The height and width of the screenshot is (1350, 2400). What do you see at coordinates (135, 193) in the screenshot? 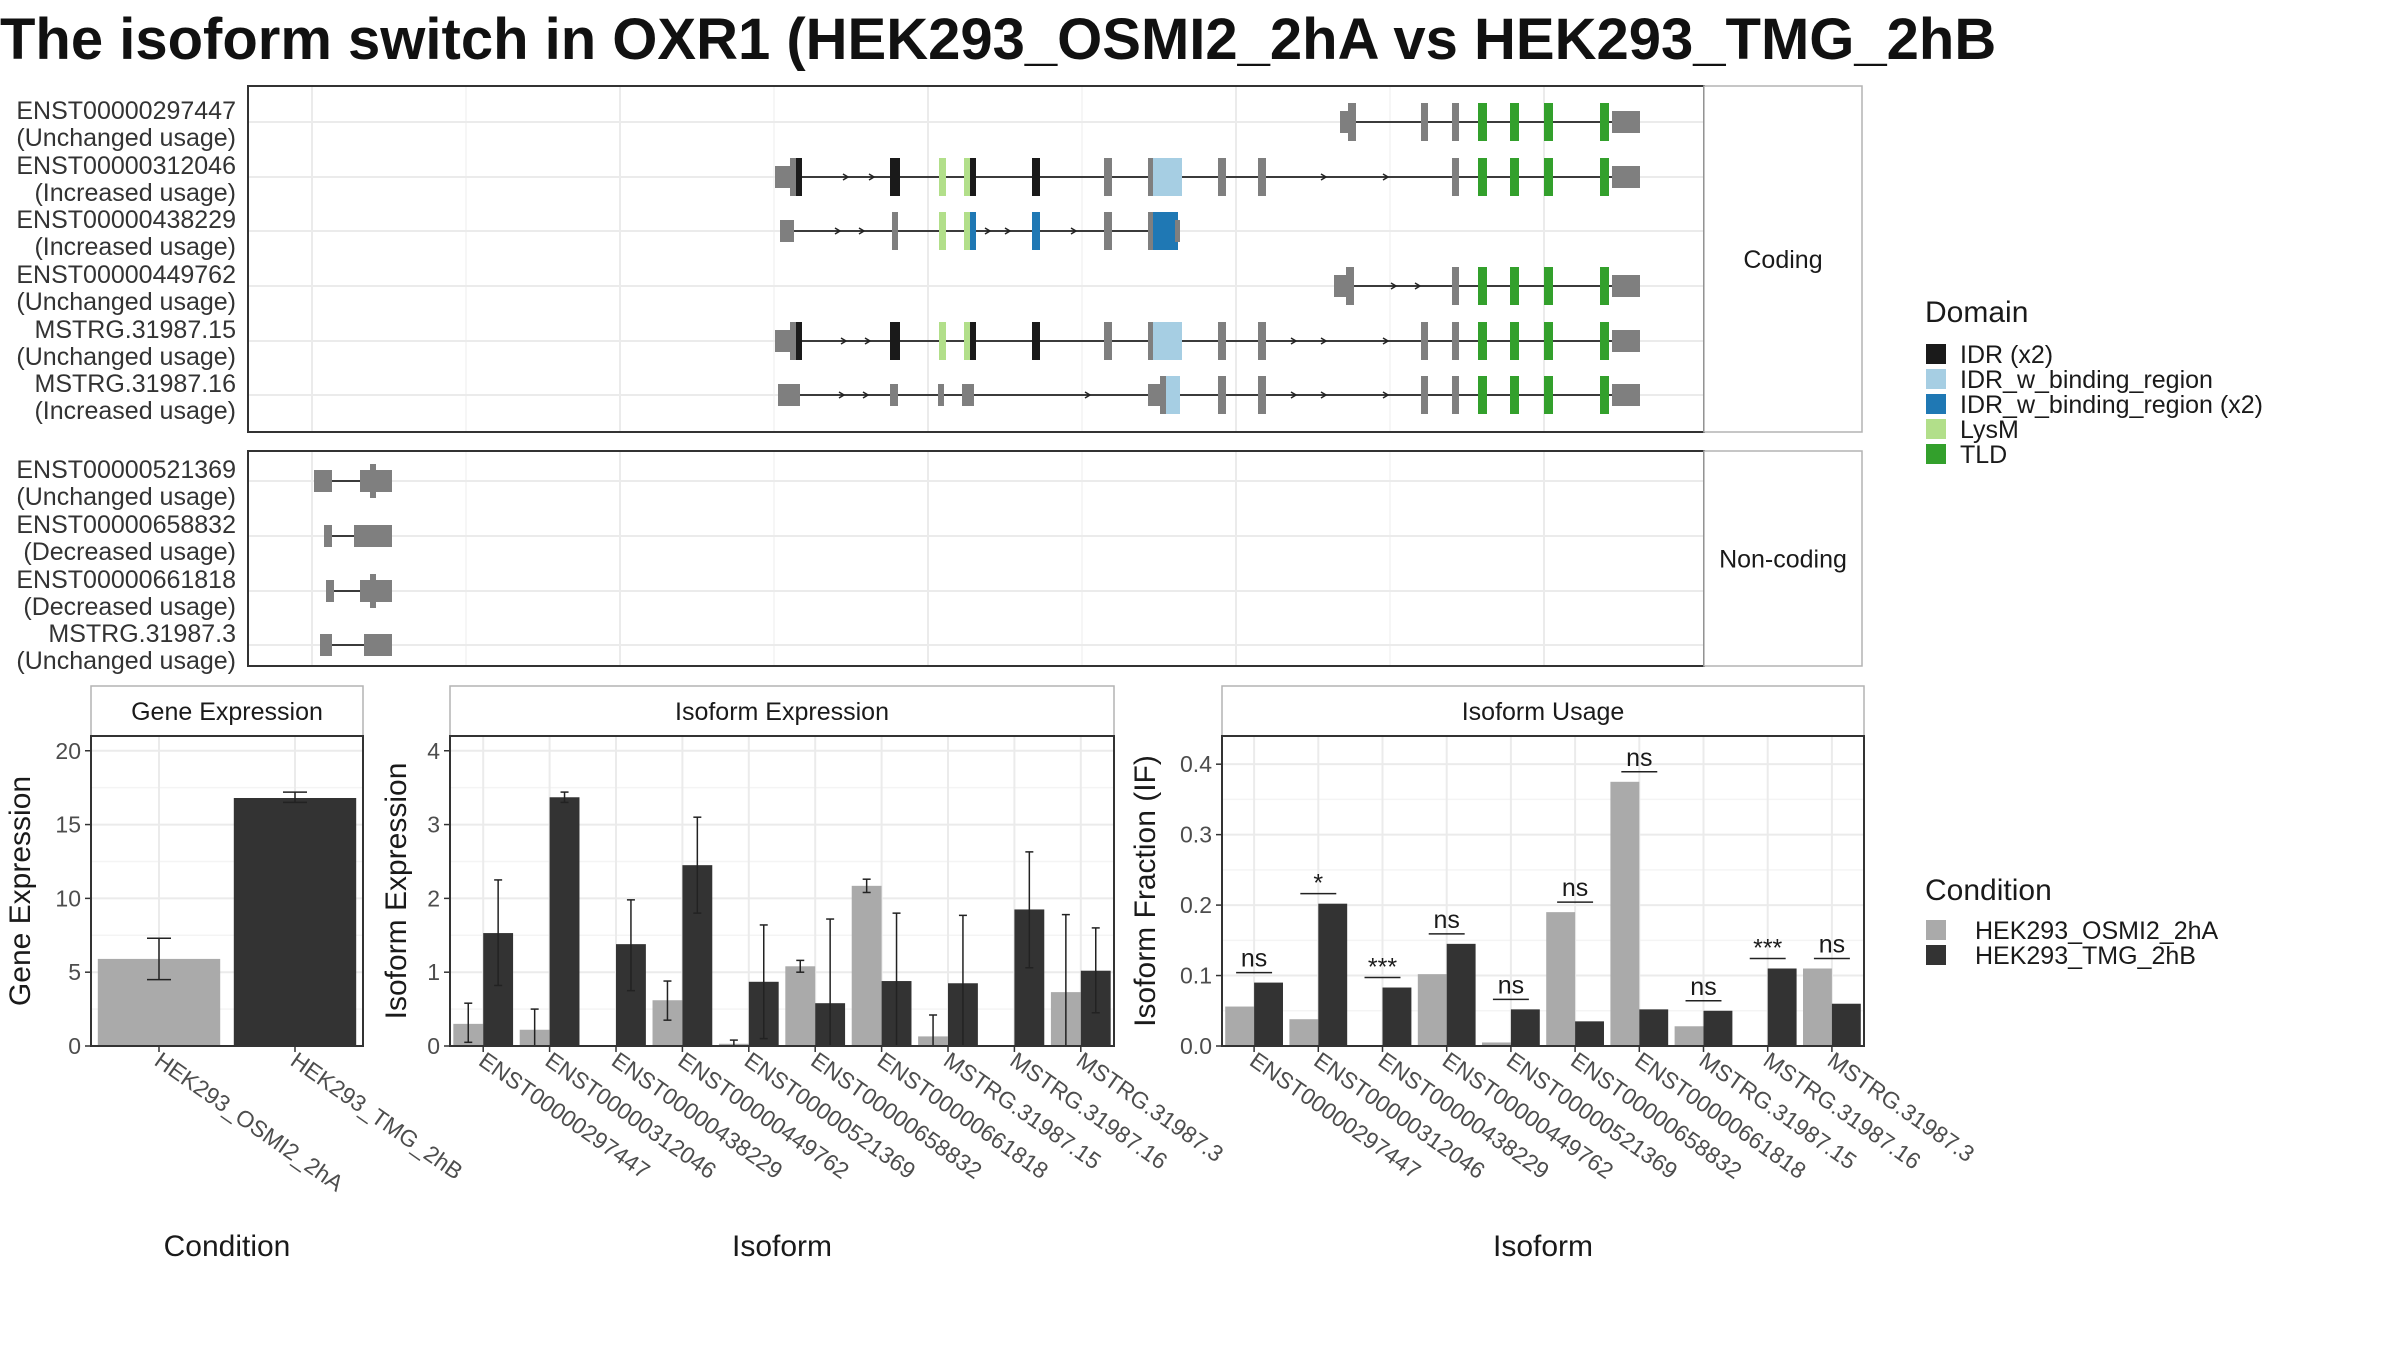
I see `coding-row-1-usage: (Increased usage)` at bounding box center [135, 193].